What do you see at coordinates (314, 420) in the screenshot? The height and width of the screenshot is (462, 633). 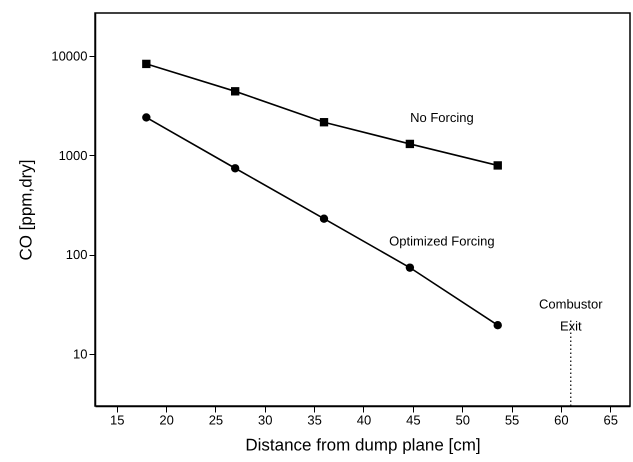 I see `x-tick-label: 35` at bounding box center [314, 420].